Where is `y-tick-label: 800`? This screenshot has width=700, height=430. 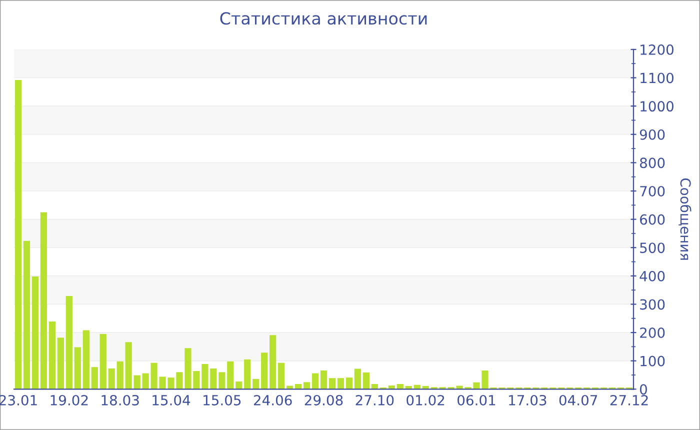 y-tick-label: 800 is located at coordinates (652, 163).